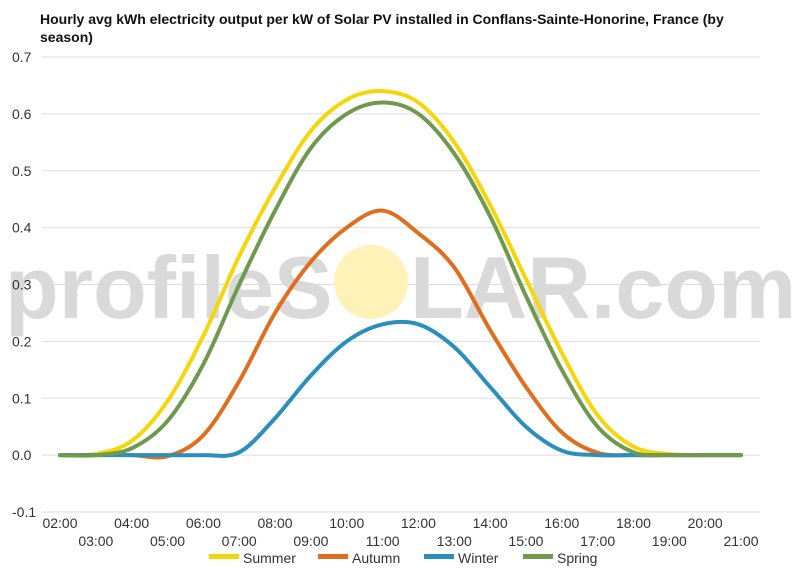 The width and height of the screenshot is (800, 570). I want to click on x-tick-label: 13:00, so click(454, 541).